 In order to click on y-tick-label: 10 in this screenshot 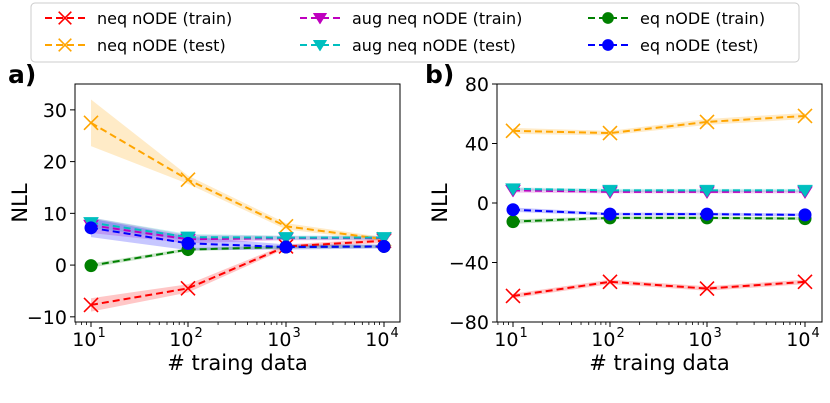, I will do `click(55, 214)`.